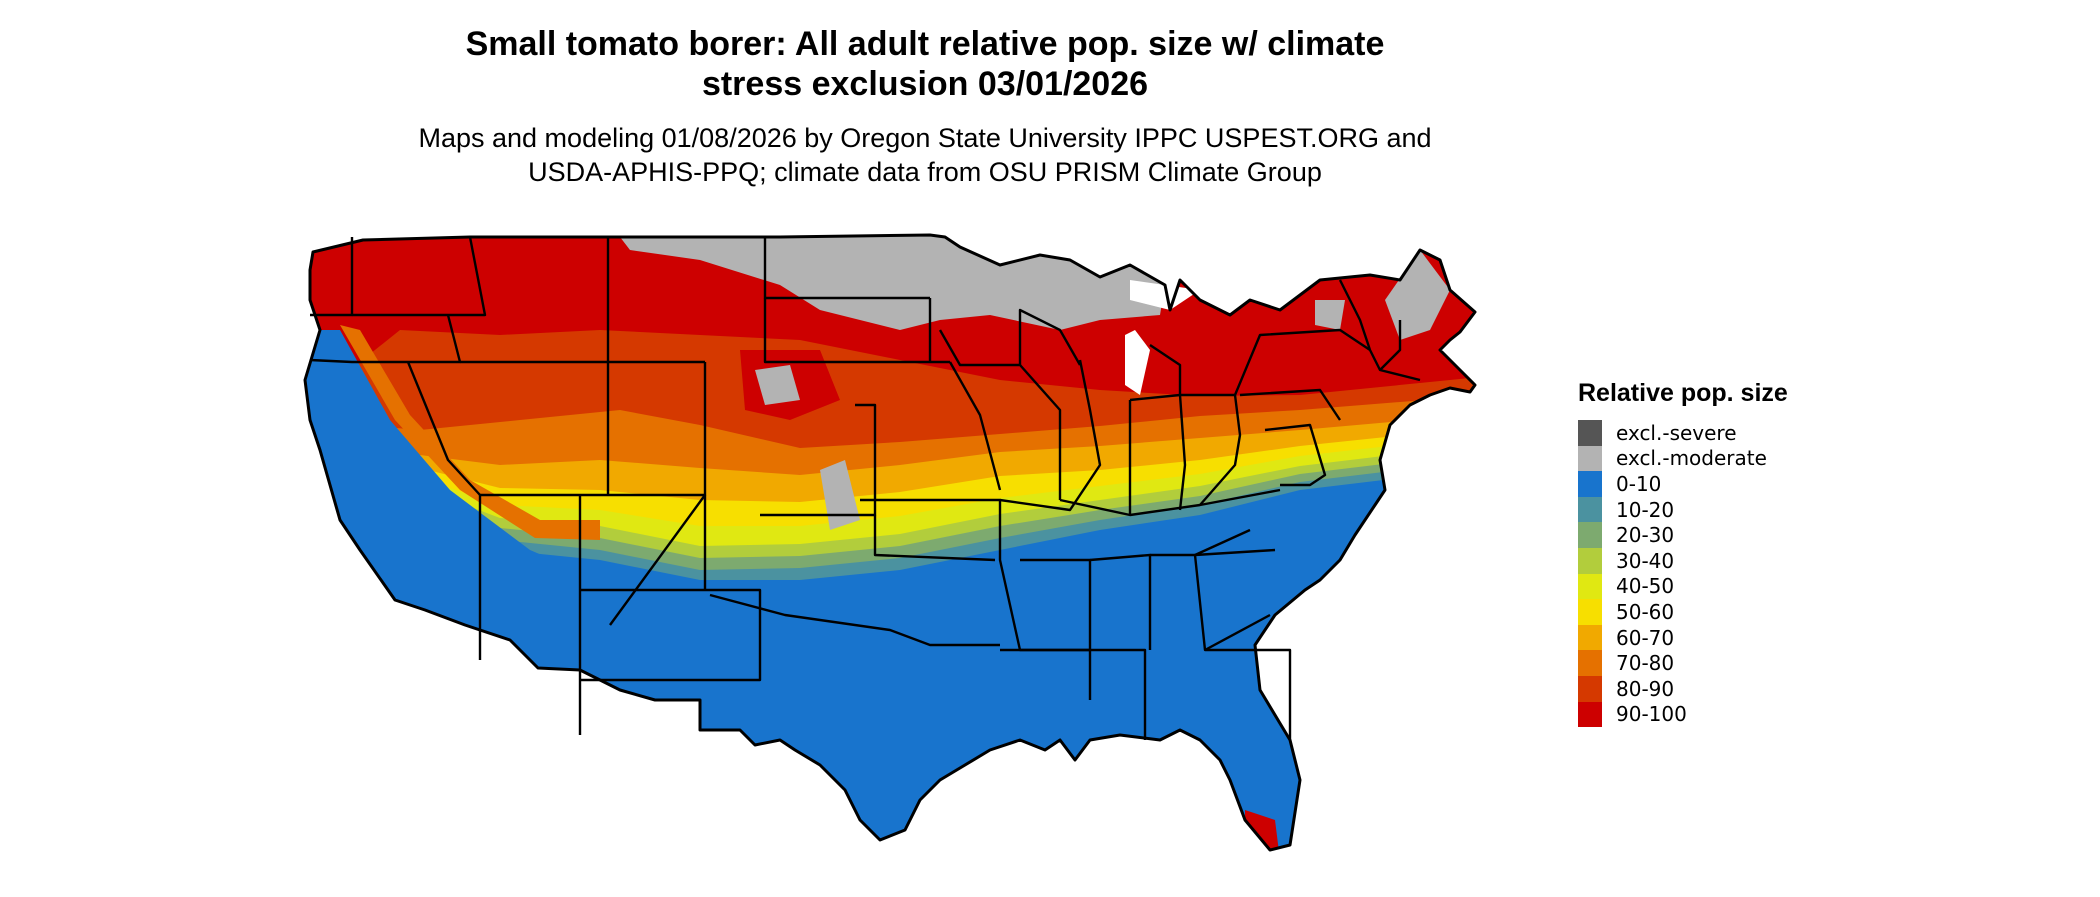  What do you see at coordinates (1645, 535) in the screenshot?
I see `legend-label: 20-30` at bounding box center [1645, 535].